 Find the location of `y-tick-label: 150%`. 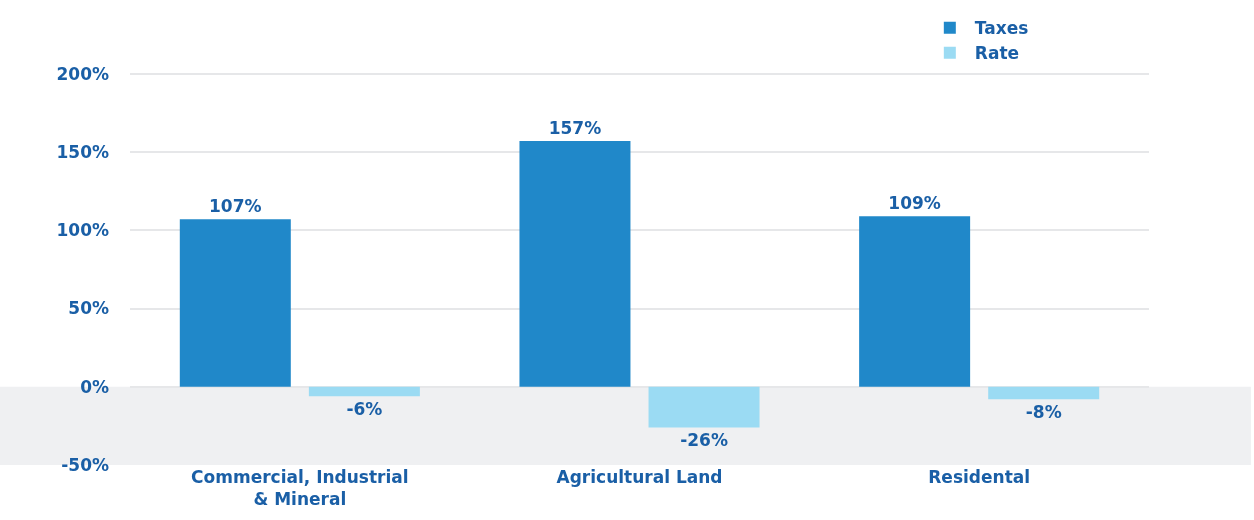

y-tick-label: 150% is located at coordinates (82, 151).